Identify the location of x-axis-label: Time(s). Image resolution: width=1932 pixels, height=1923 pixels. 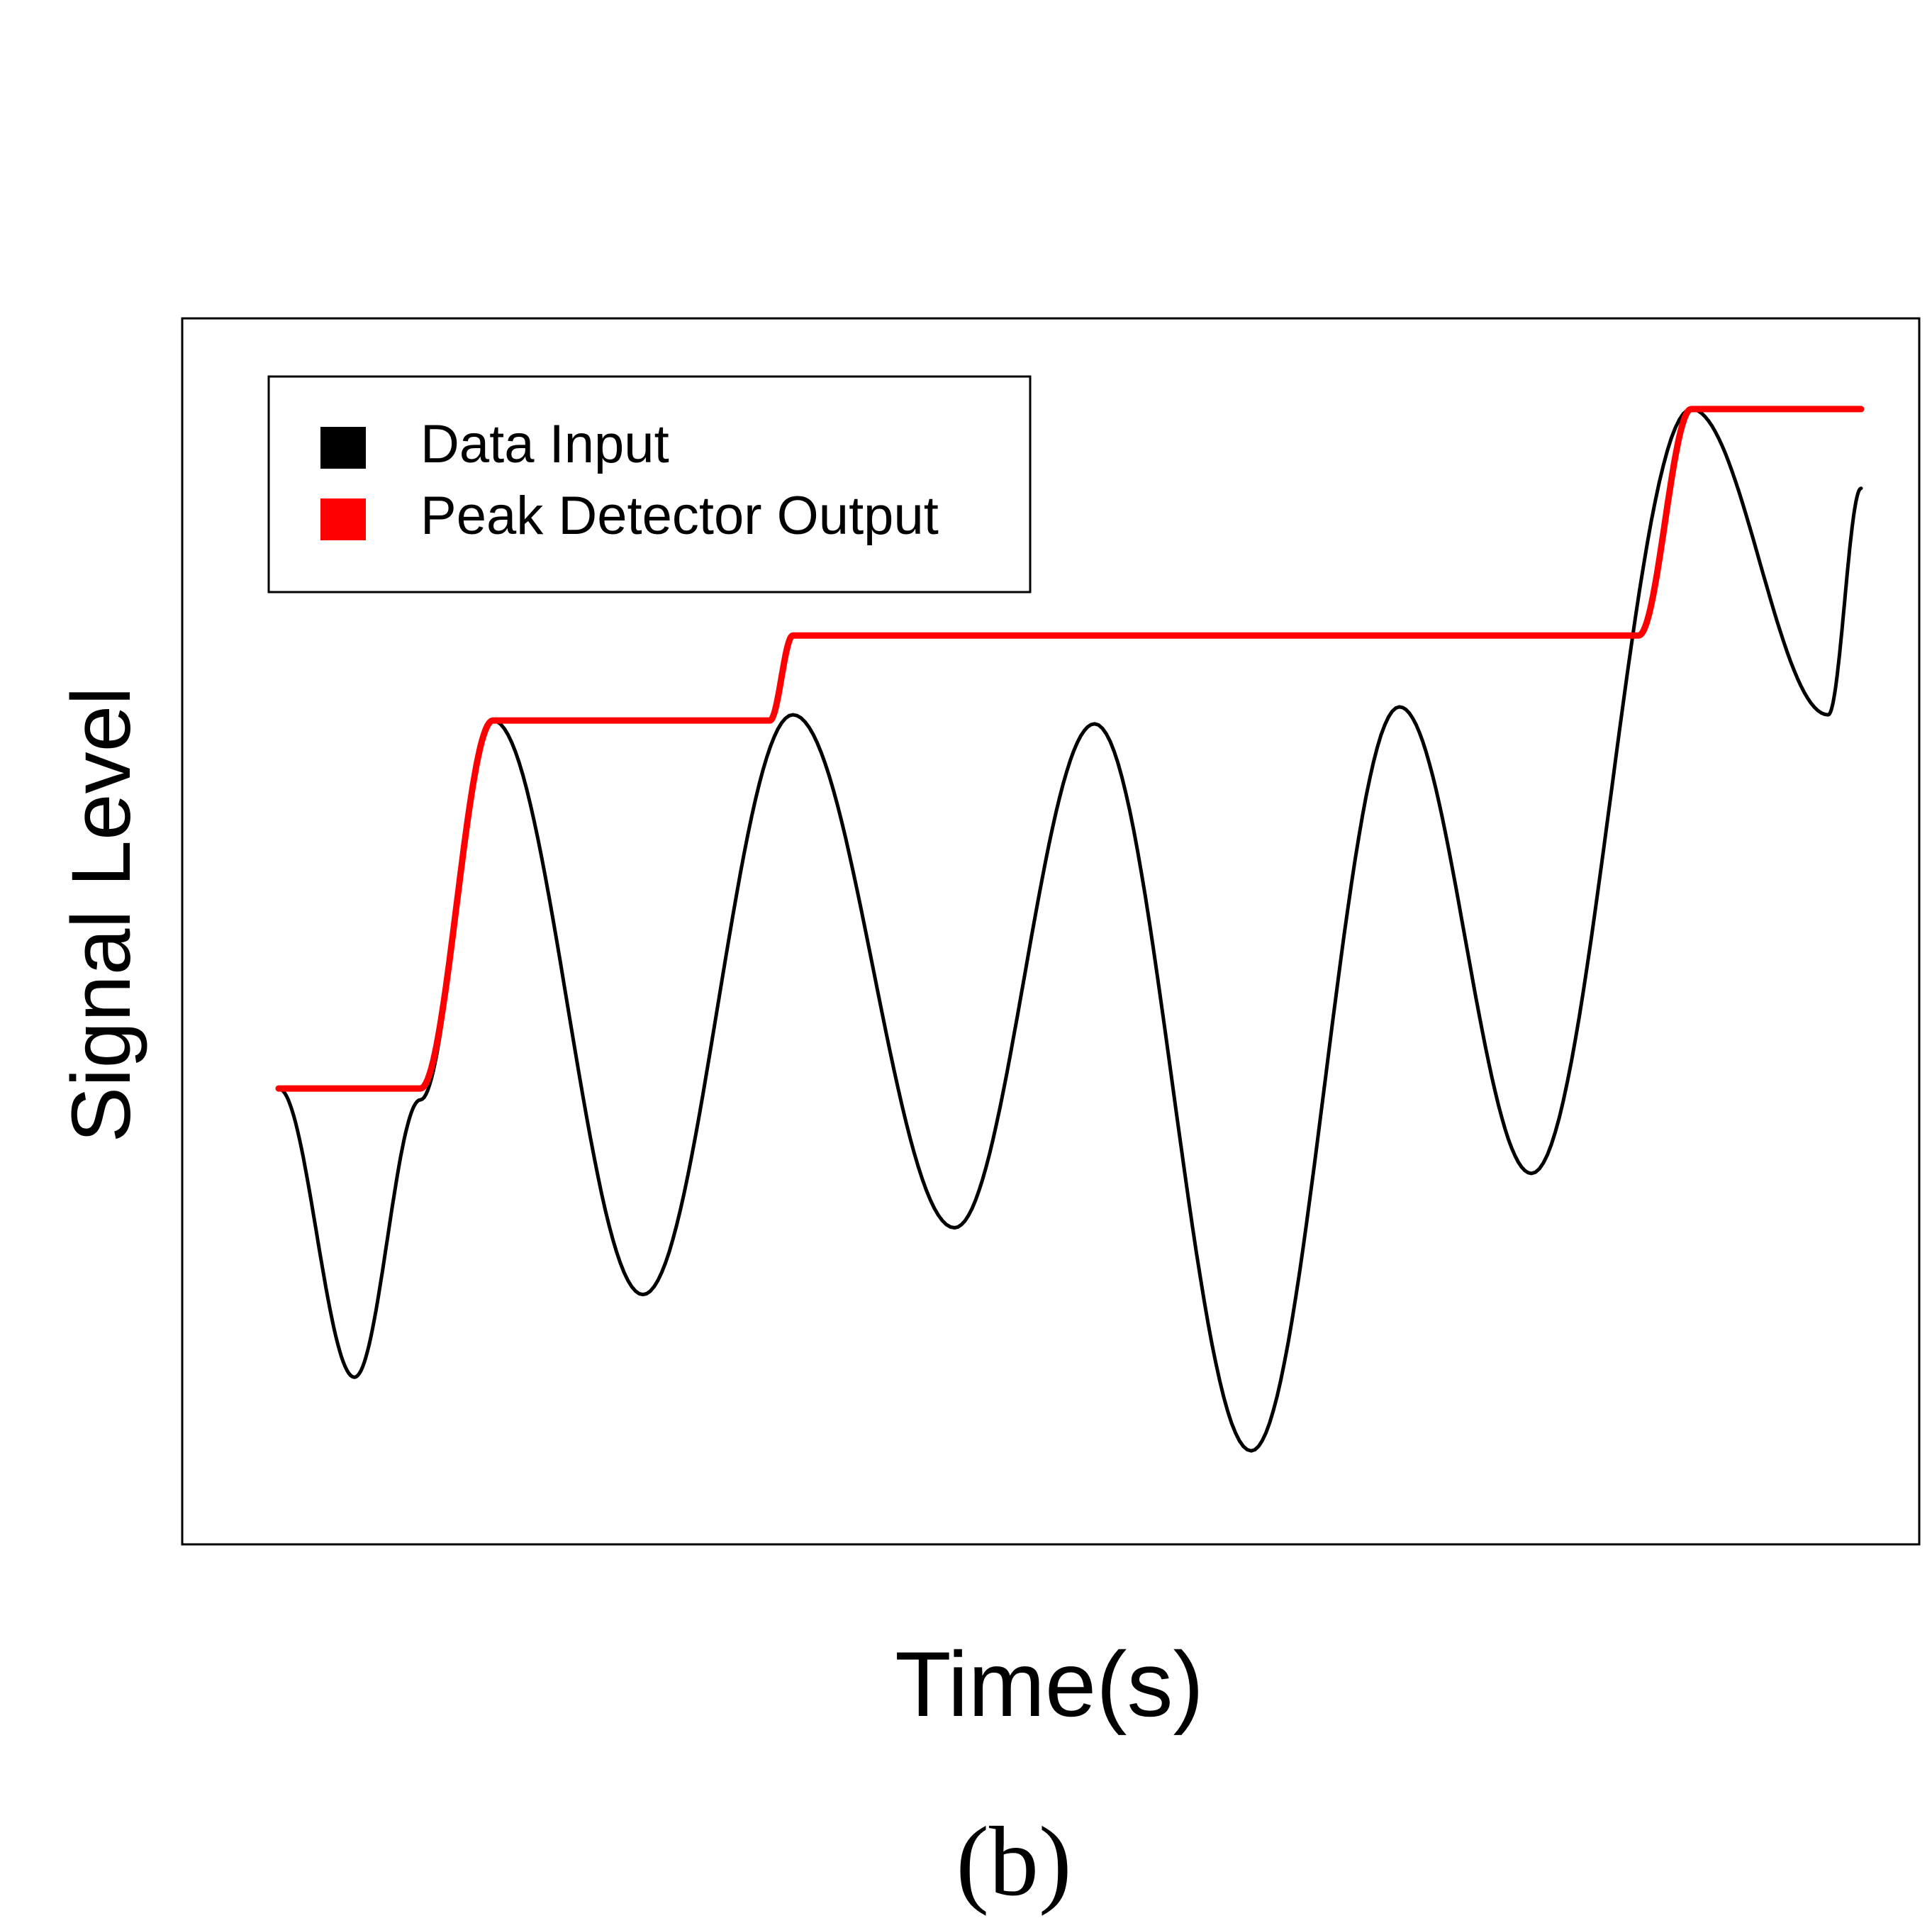
(1049, 1684).